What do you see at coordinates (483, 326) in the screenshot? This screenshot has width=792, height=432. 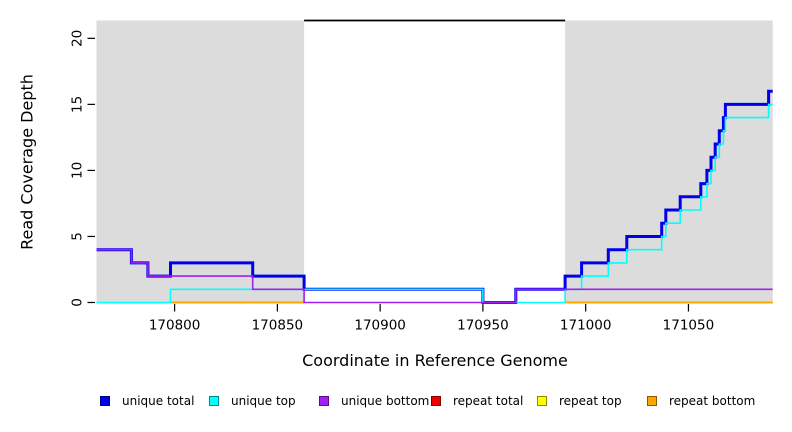 I see `x-tick-label: 170950` at bounding box center [483, 326].